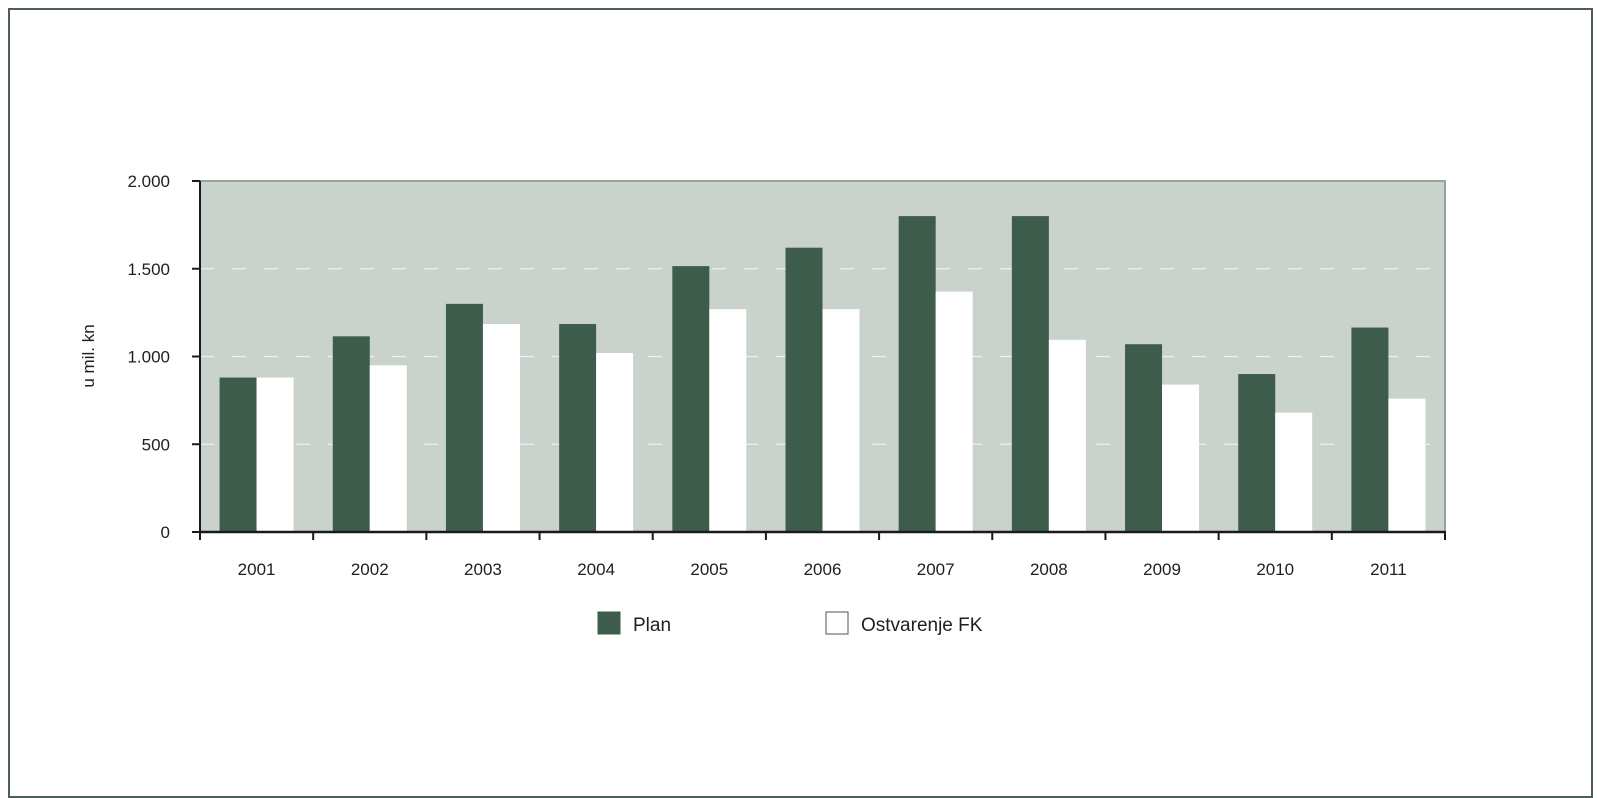 The image size is (1597, 798). I want to click on x-tick-label: 2002, so click(370, 569).